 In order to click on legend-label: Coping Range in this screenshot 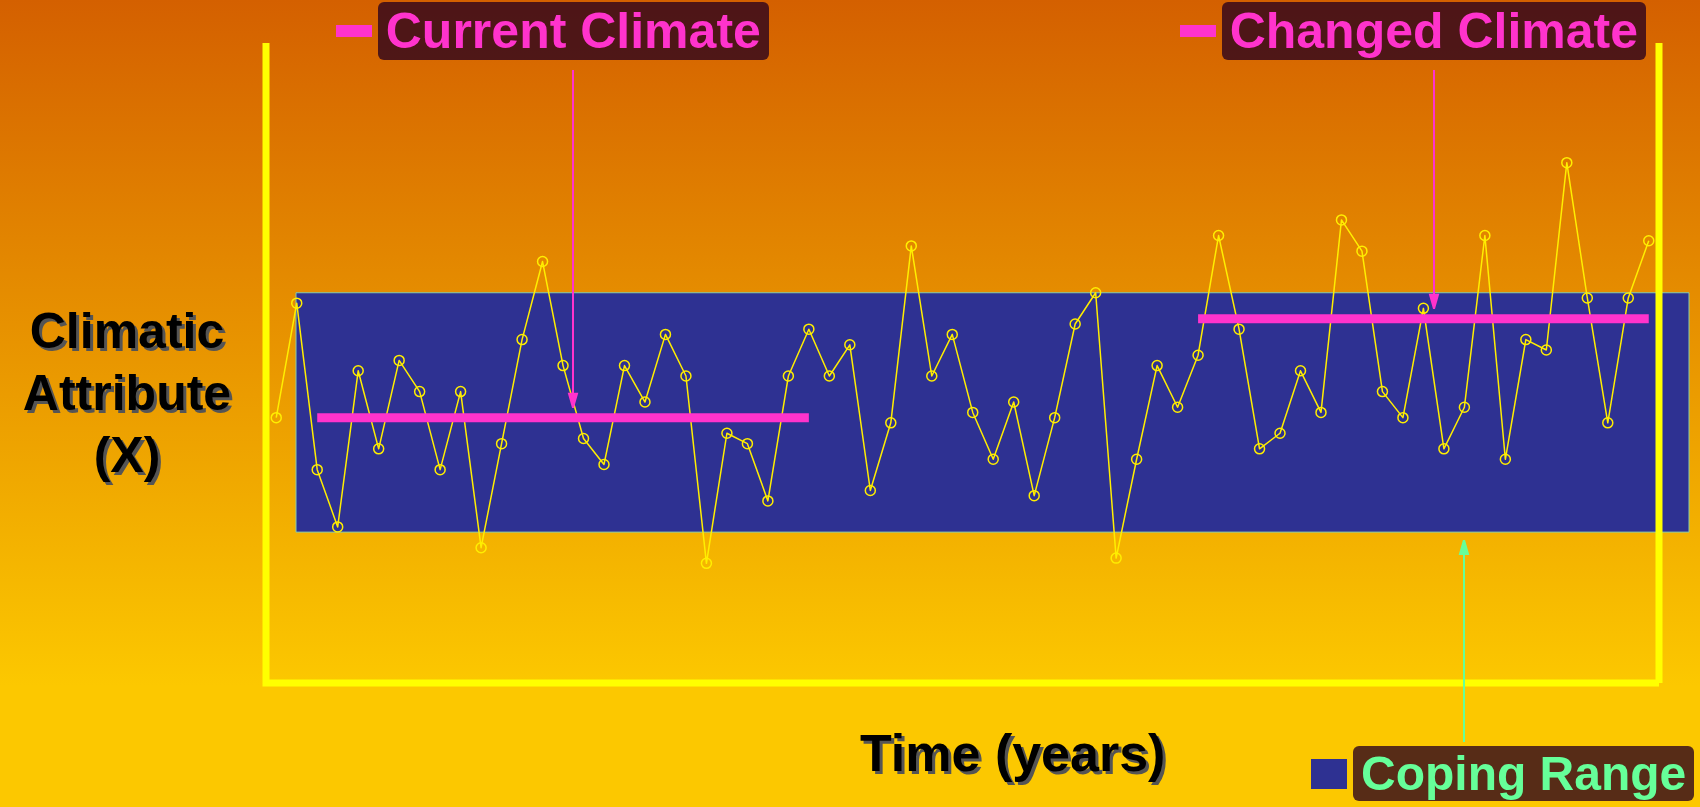, I will do `click(1524, 773)`.